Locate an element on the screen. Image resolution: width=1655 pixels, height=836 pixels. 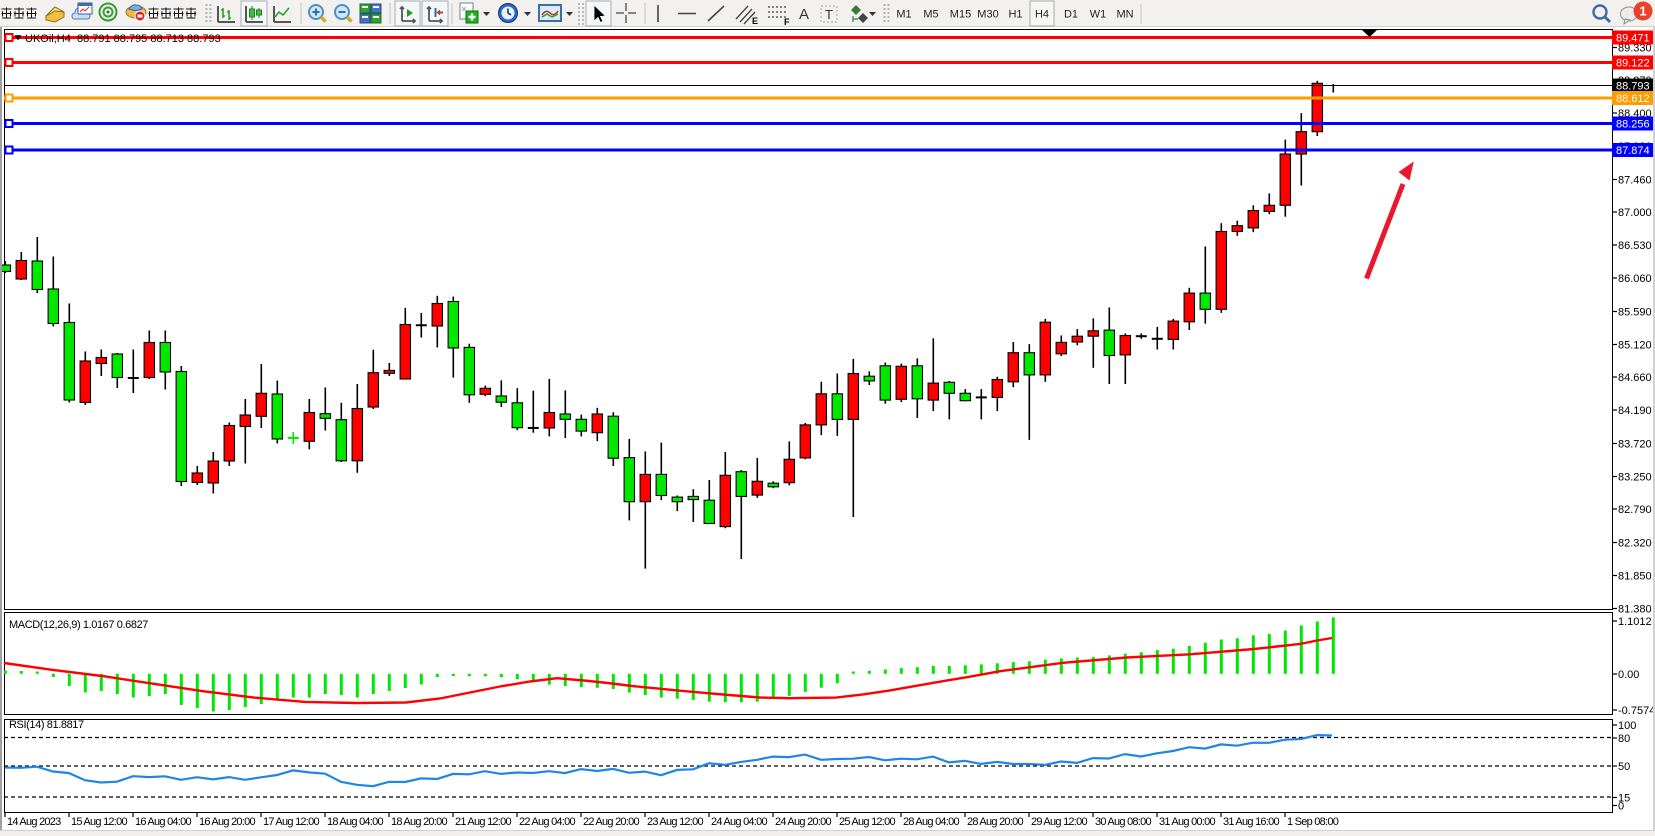
svg-text: 22 Aug 04:00 is located at coordinates (547, 822).